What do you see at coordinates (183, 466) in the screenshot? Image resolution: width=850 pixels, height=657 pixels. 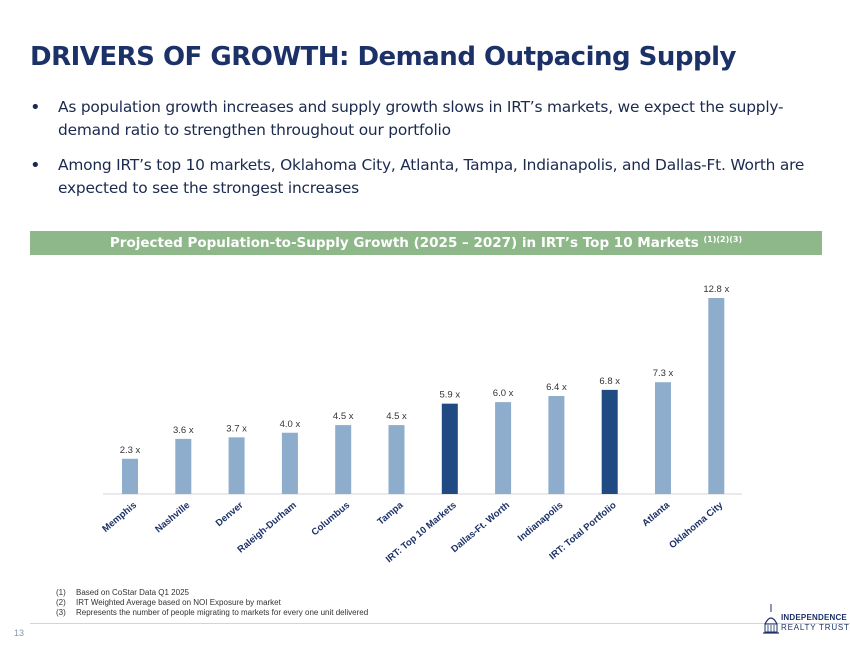 I see `bar-nashville` at bounding box center [183, 466].